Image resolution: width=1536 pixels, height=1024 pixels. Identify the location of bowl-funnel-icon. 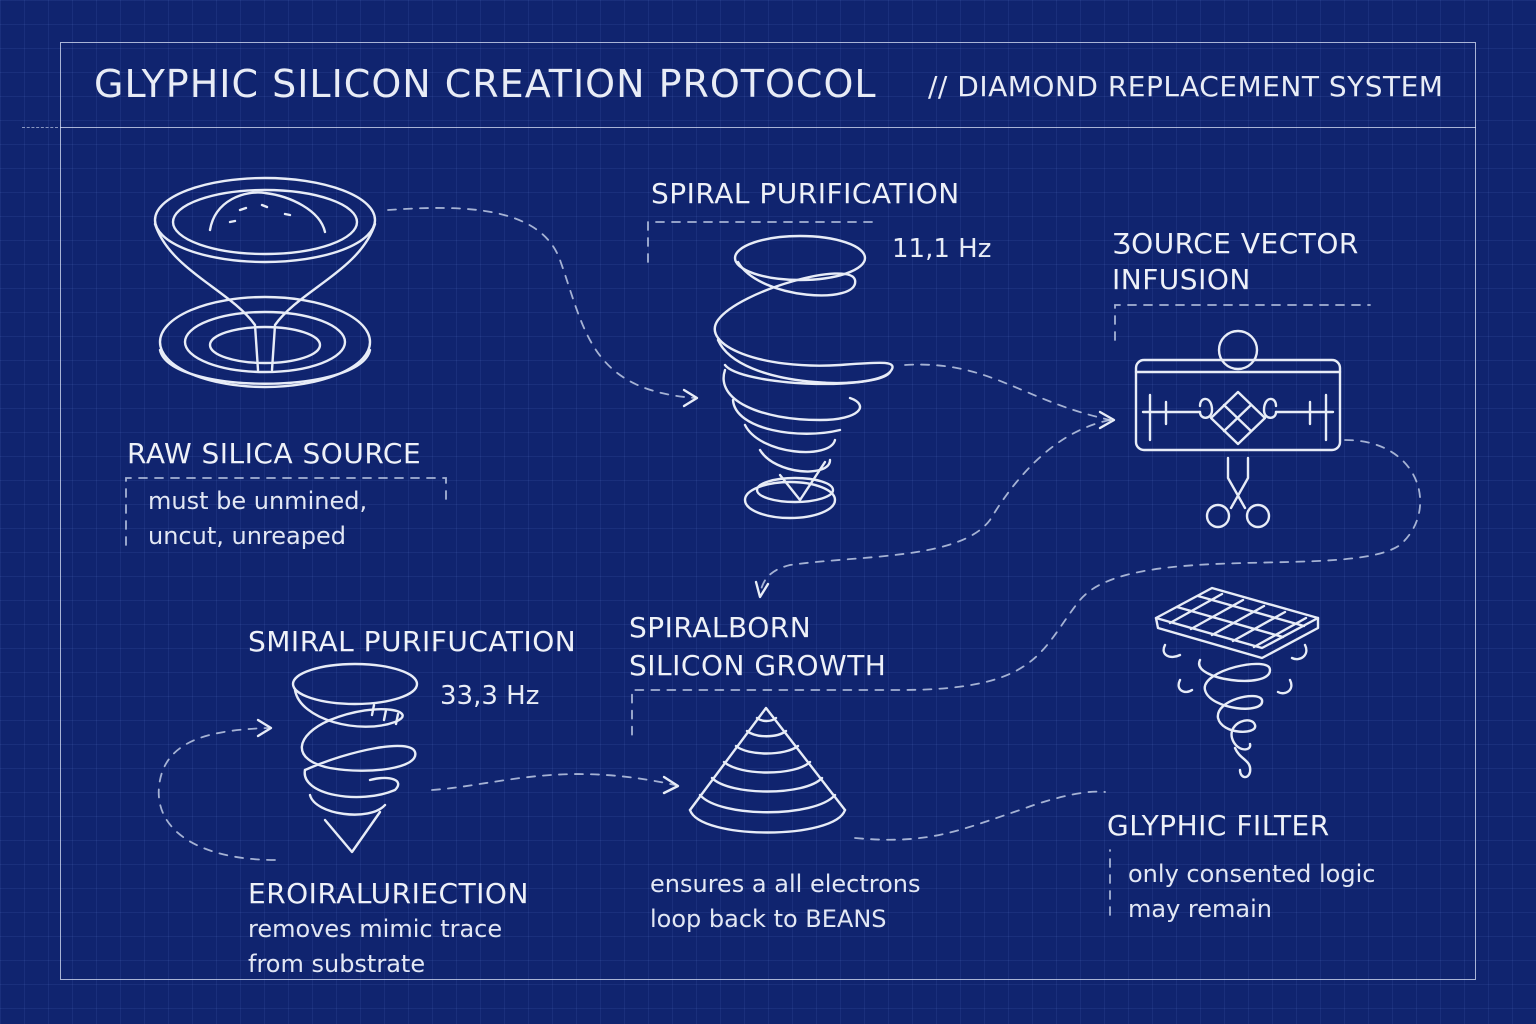
(265, 282).